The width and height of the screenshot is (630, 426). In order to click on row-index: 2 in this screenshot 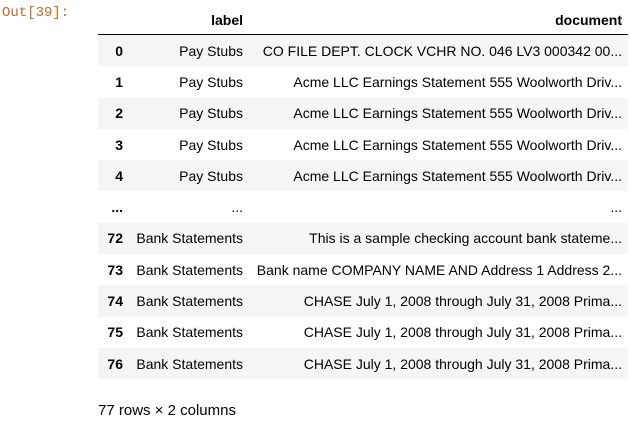, I will do `click(119, 113)`.